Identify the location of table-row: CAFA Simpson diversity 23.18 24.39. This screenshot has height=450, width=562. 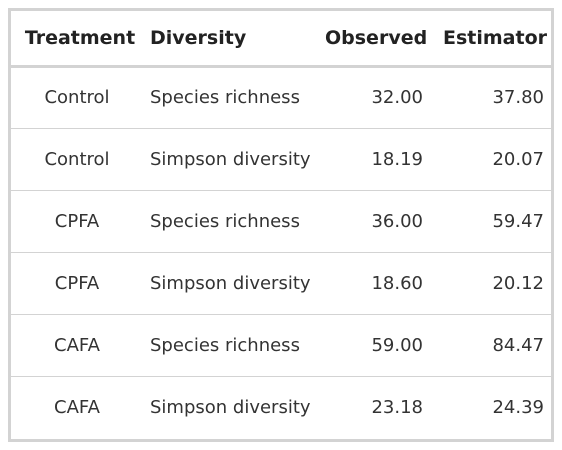
(282, 407).